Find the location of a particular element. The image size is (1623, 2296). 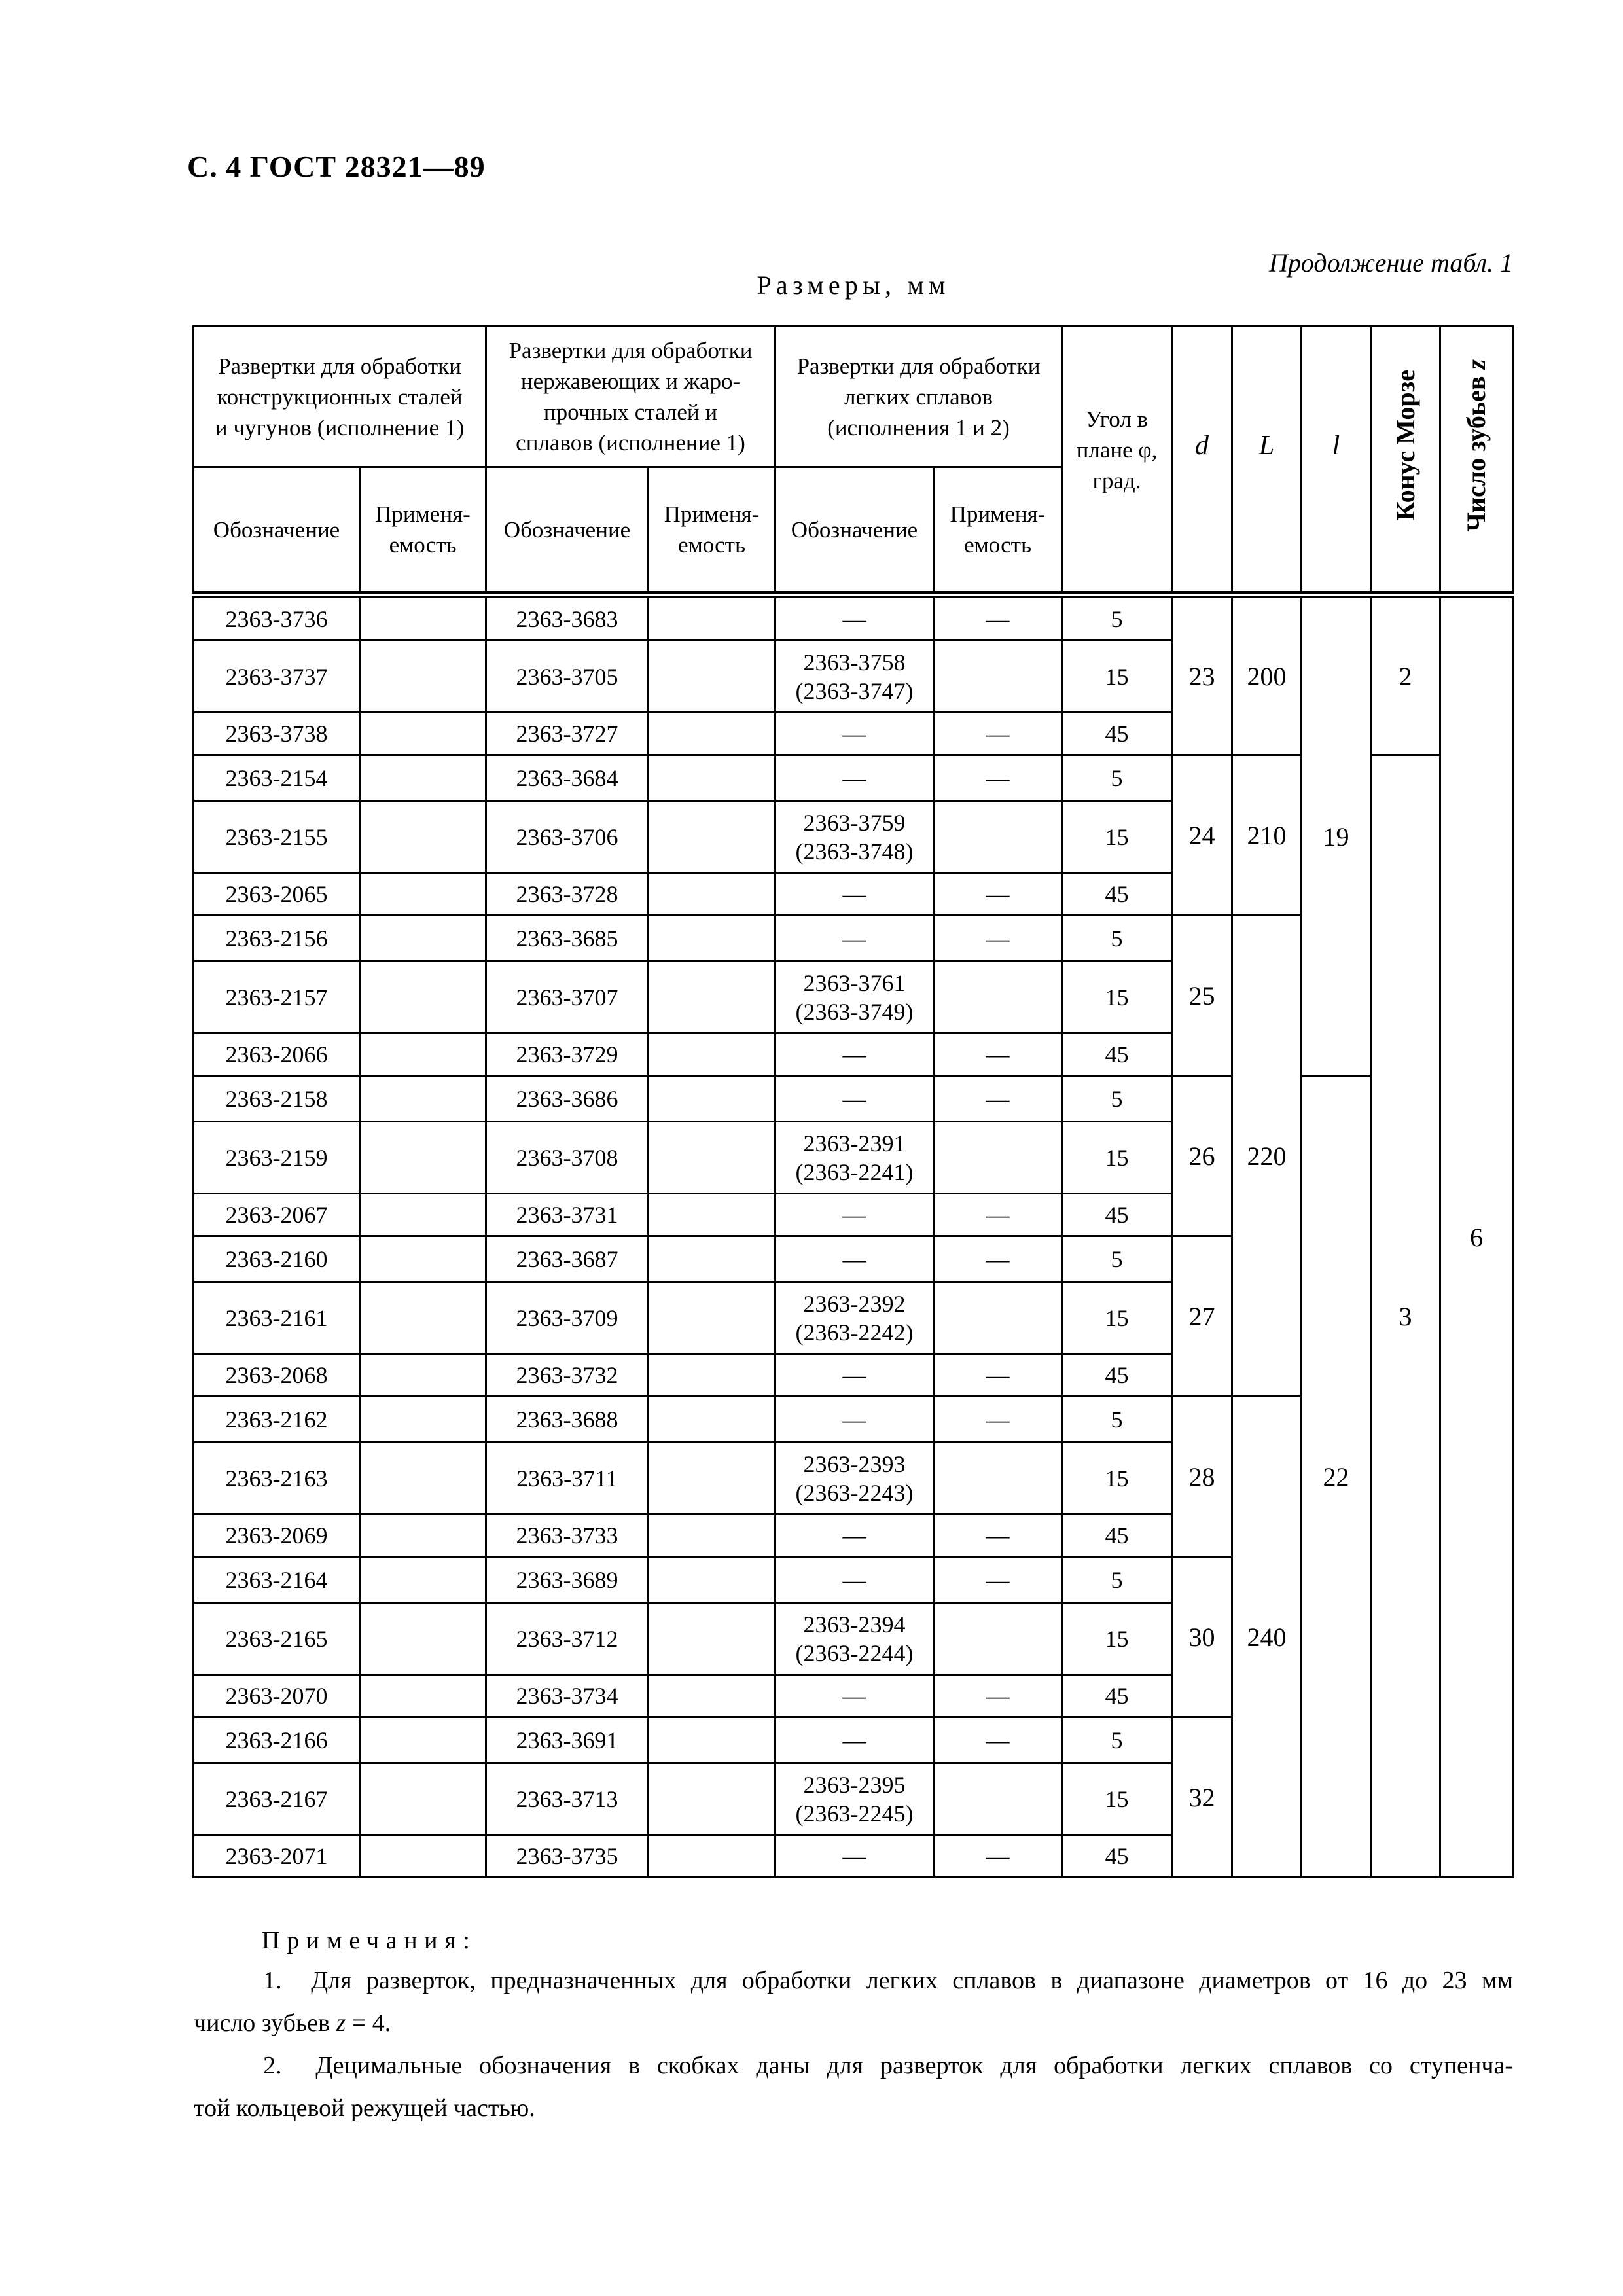

group-header-line: нержавеющих и жаро- is located at coordinates (630, 381).